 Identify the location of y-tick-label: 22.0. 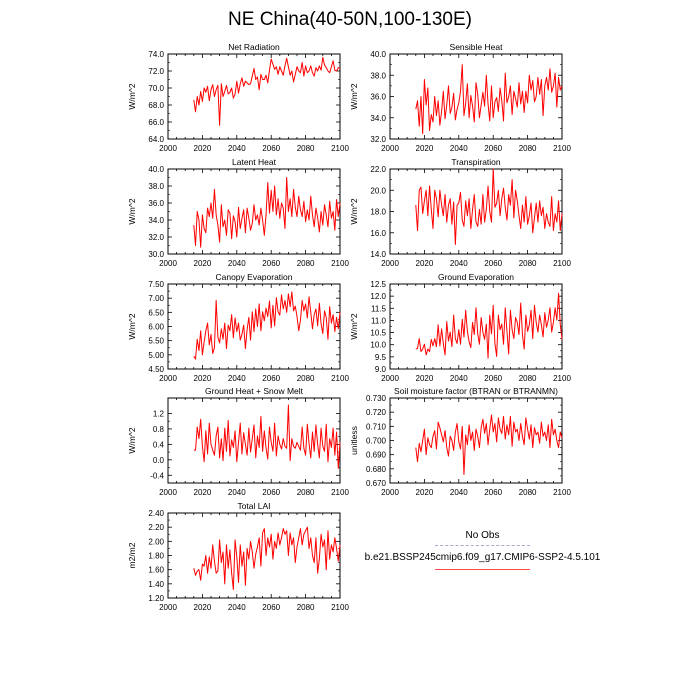
(378, 169).